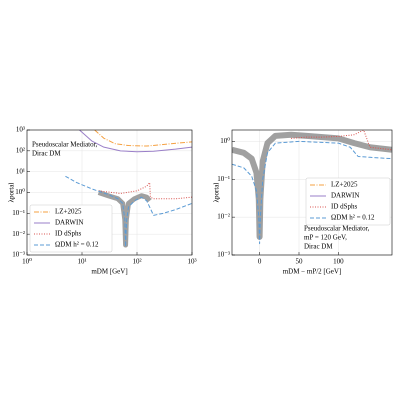 The height and width of the screenshot is (405, 400). I want to click on x-tick-label: 10³, so click(191, 262).